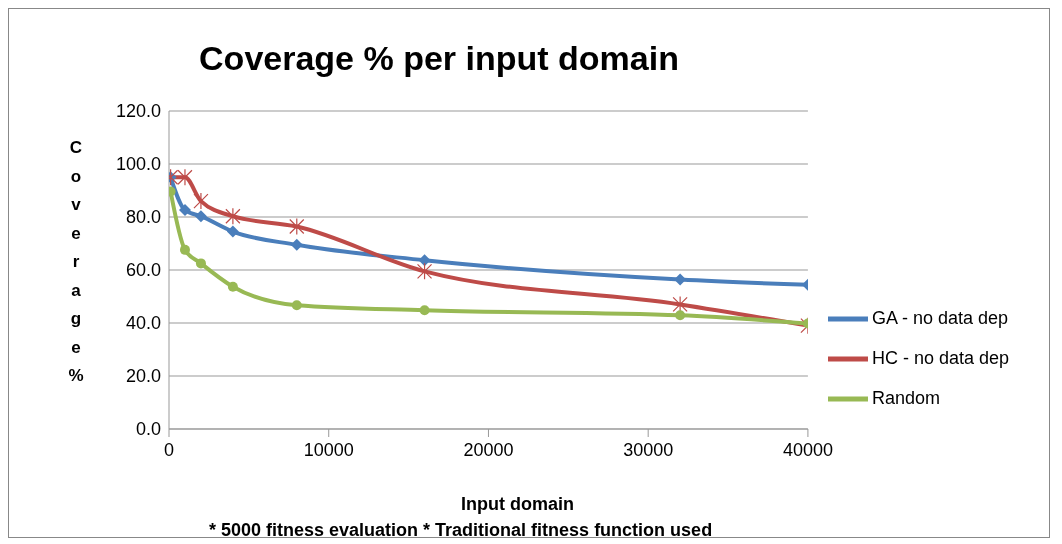 The height and width of the screenshot is (544, 1062). What do you see at coordinates (517, 504) in the screenshot?
I see `x-axis-title: Input domain` at bounding box center [517, 504].